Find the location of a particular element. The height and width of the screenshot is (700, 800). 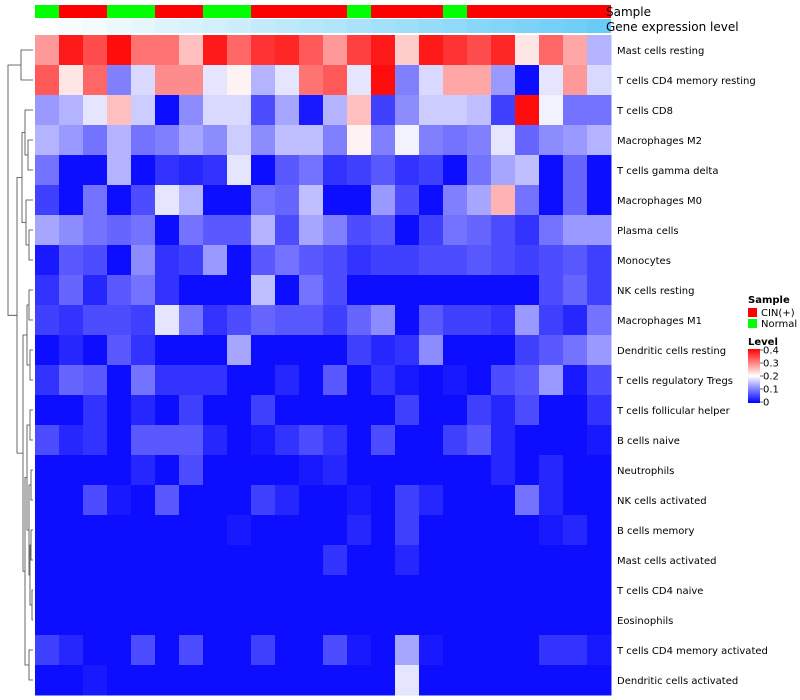

row-label: B cells naive is located at coordinates (648, 441).